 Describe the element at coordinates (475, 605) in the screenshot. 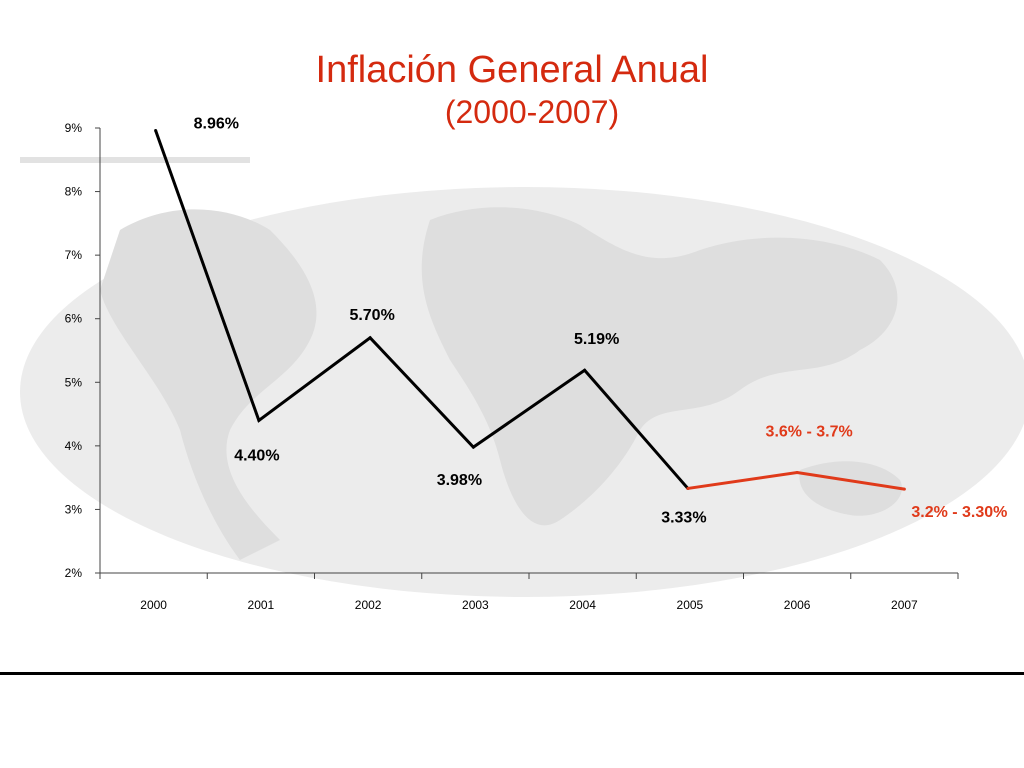

I see `x-tick-label: 2003` at that location.